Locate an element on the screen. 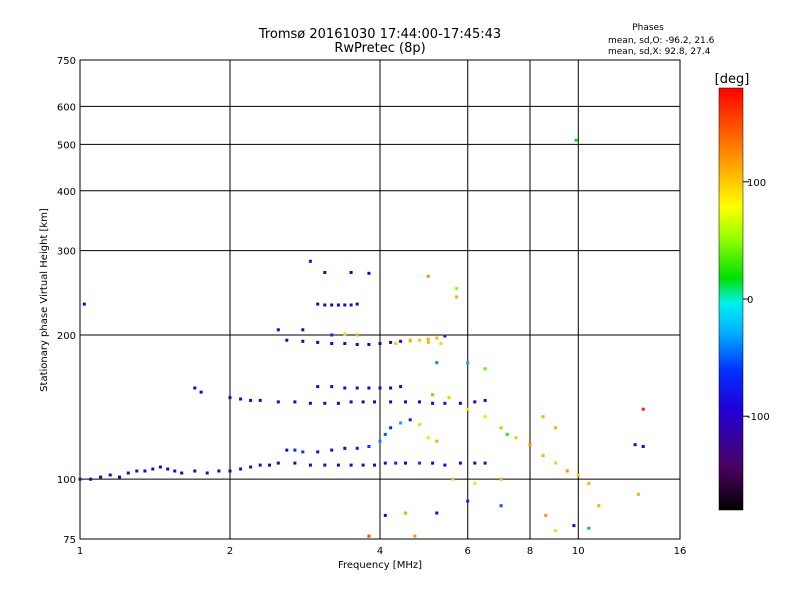 The height and width of the screenshot is (600, 800). x-tick-label: 8 is located at coordinates (530, 551).